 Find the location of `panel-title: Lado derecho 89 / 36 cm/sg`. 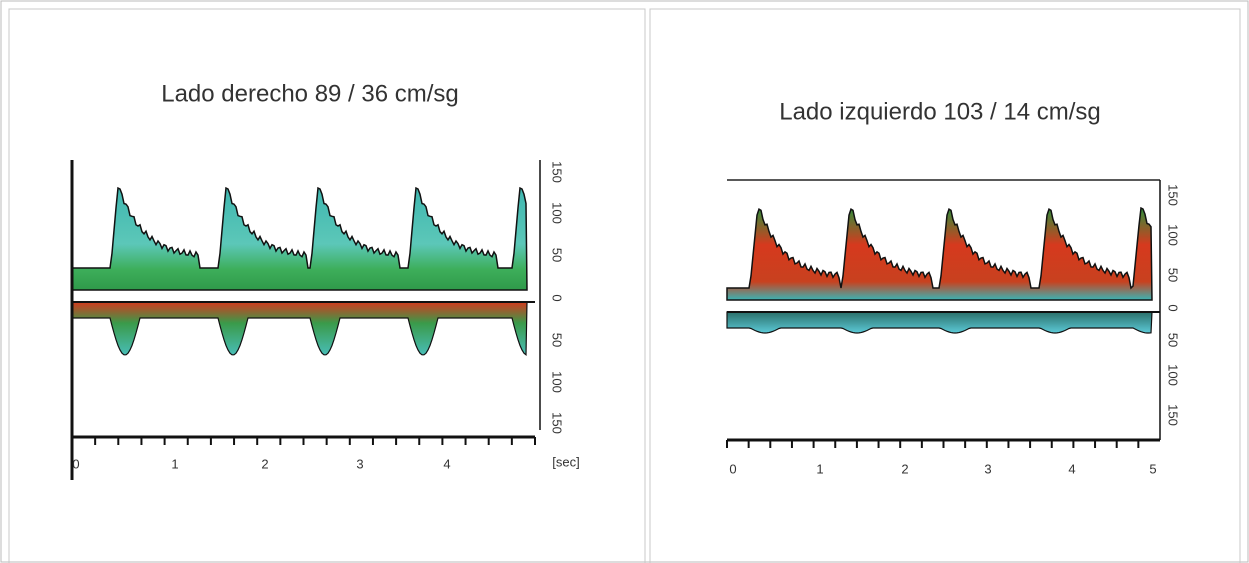

panel-title: Lado derecho 89 / 36 cm/sg is located at coordinates (310, 93).